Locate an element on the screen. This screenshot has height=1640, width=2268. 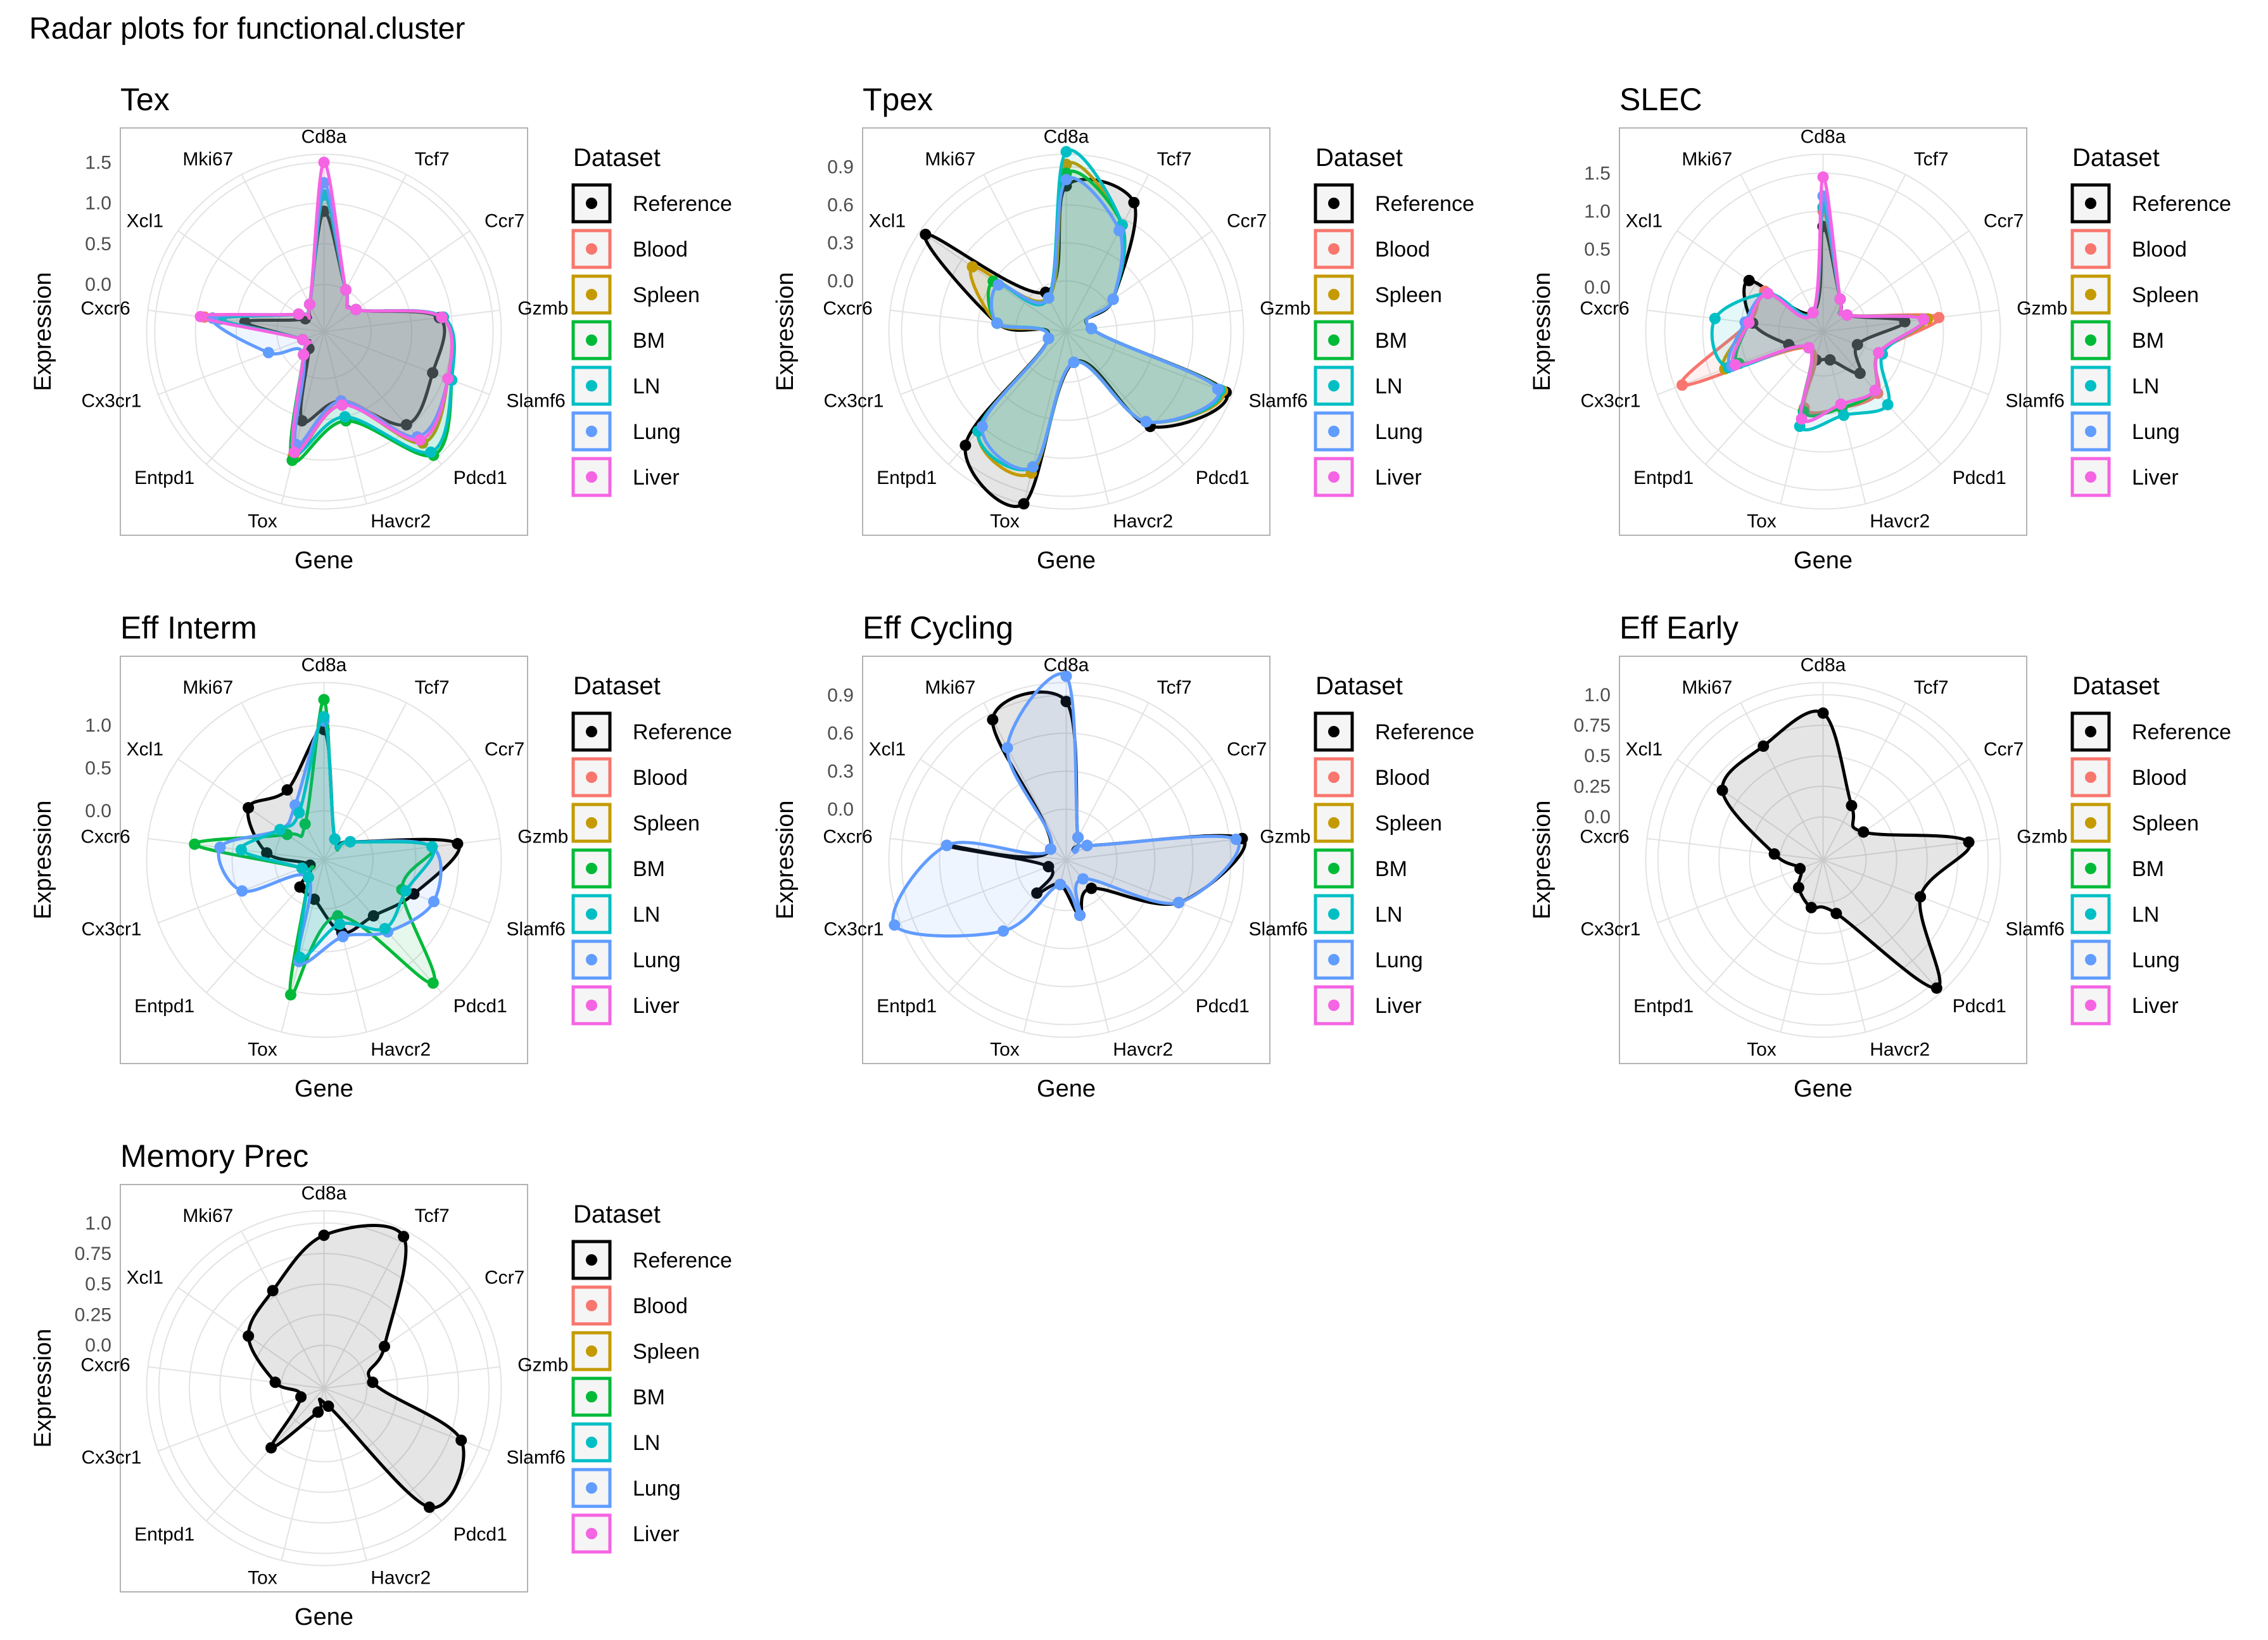
gene-label-slamf6: Slamf6 is located at coordinates (535, 1457).